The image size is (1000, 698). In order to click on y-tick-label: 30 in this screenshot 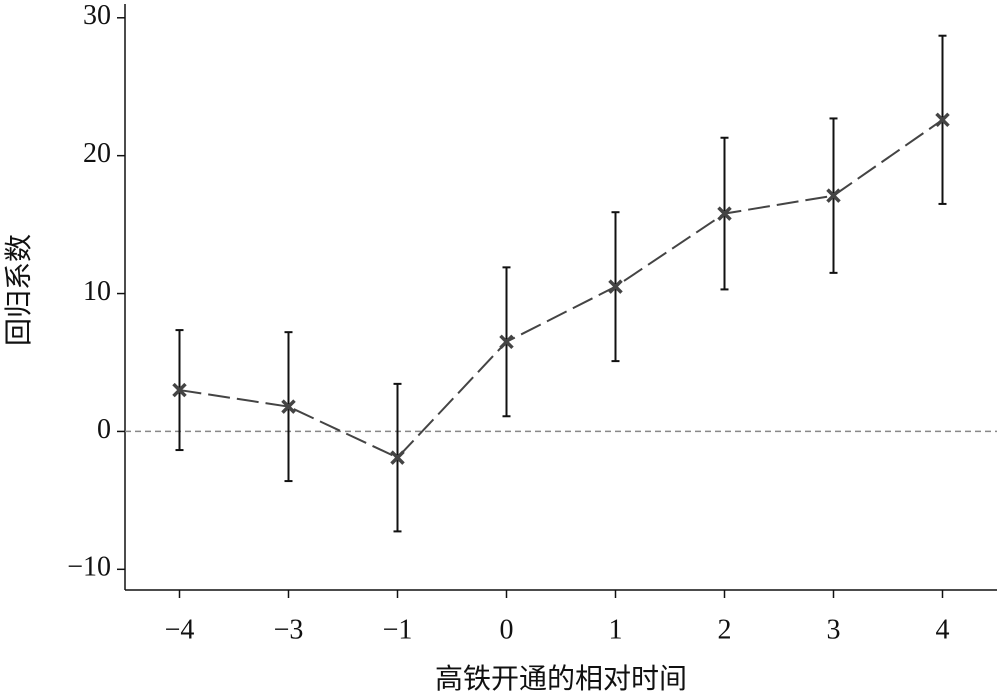, I will do `click(97, 15)`.